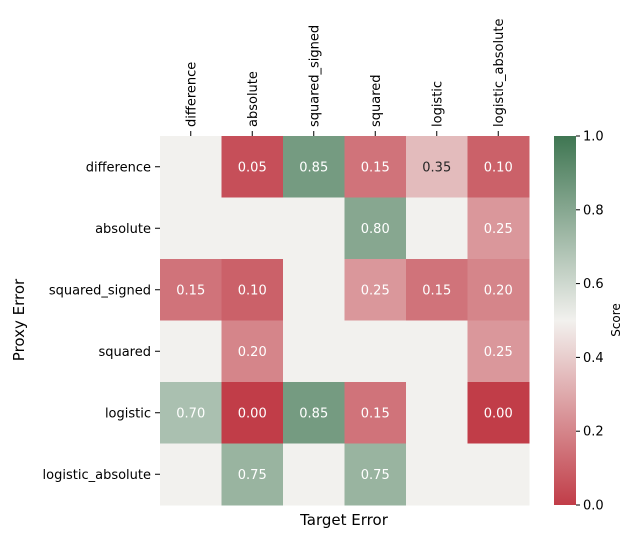  Describe the element at coordinates (344, 520) in the screenshot. I see `x-axis-title: Target Error` at that location.